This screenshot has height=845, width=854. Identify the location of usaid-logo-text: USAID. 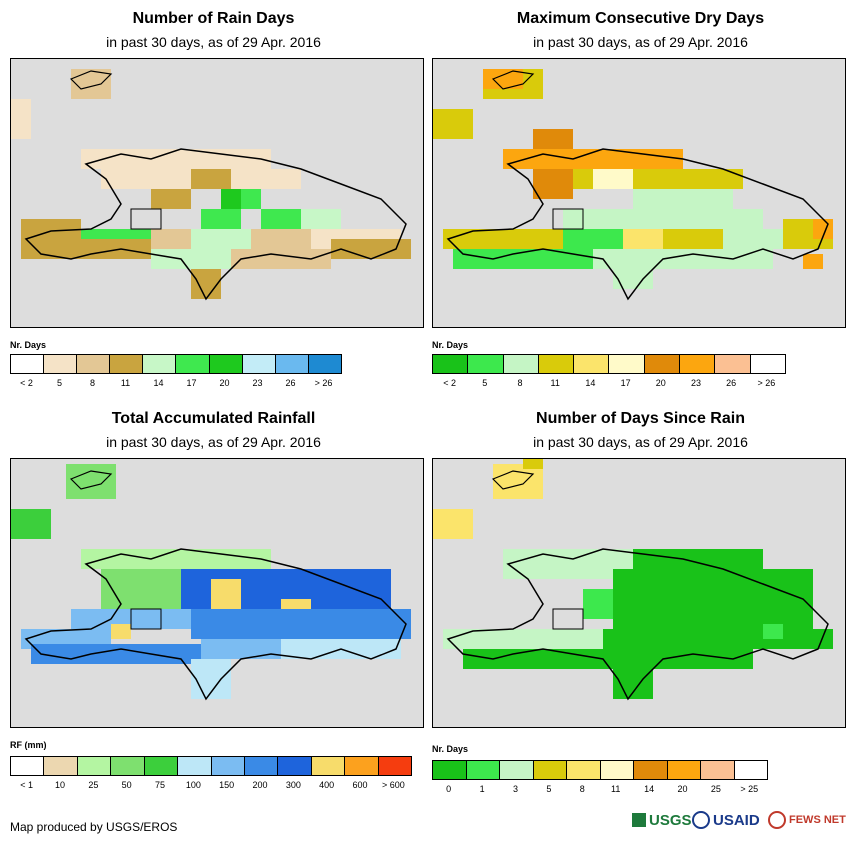
(736, 820).